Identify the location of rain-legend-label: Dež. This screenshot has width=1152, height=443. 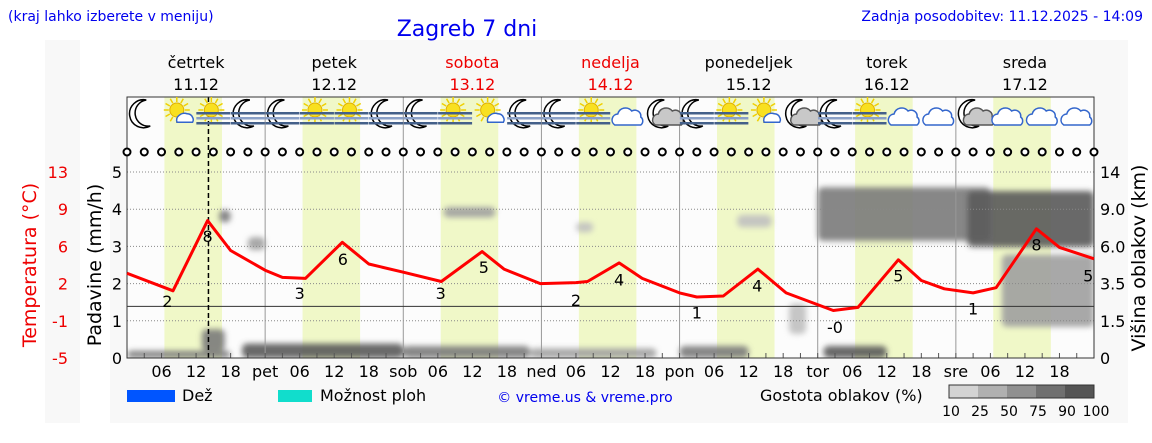
(197, 395).